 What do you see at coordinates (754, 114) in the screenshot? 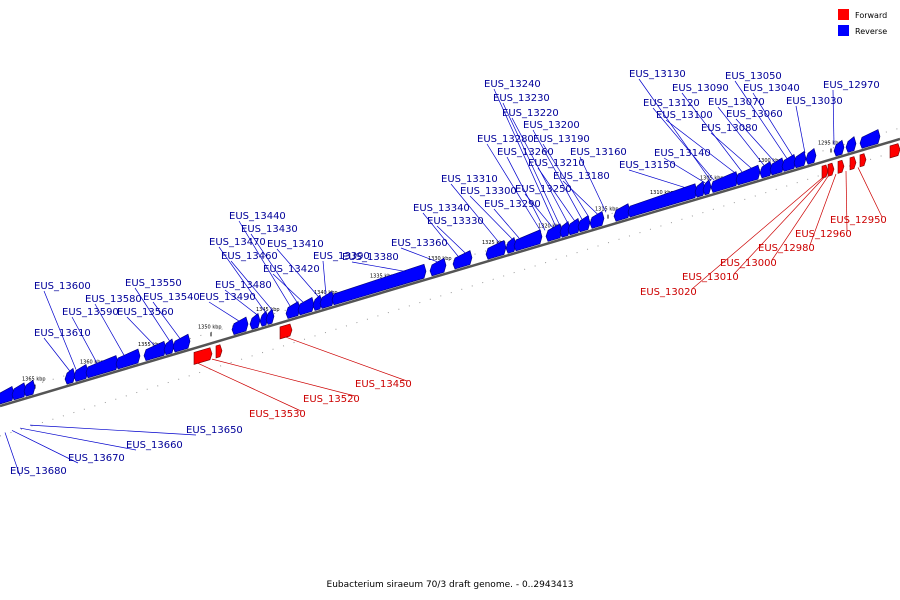
I see `gene-label-eus-13060: EUS_13060` at bounding box center [754, 114].